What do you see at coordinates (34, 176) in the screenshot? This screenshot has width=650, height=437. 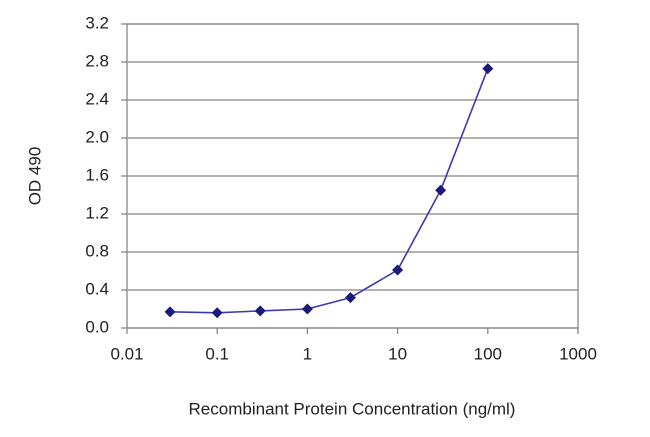 I see `y-axis-label: OD 490` at bounding box center [34, 176].